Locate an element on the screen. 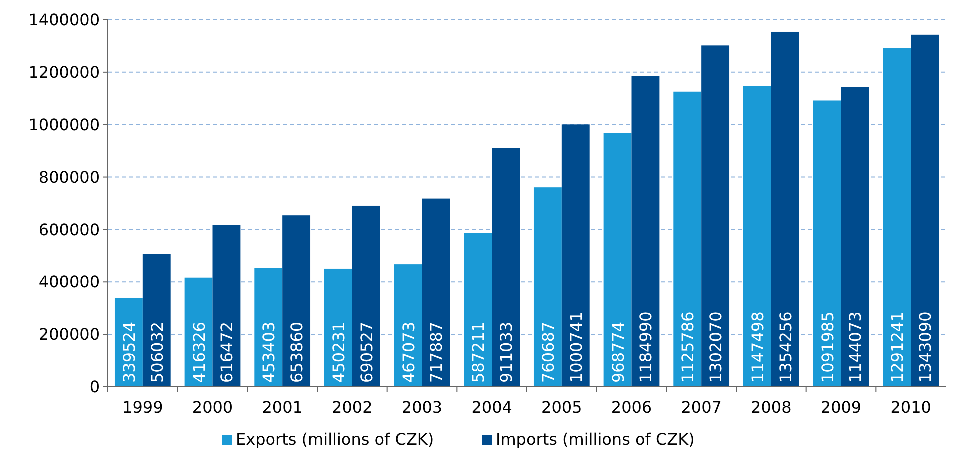 This screenshot has width=954, height=462. y-tick-label: 600000 is located at coordinates (69, 230).